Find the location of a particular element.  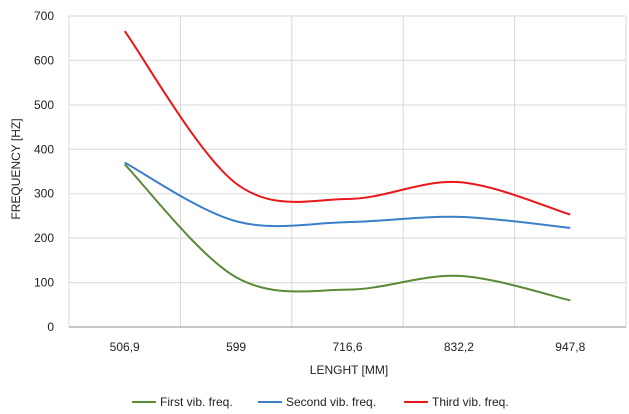

x-axis-title: LENGHT [MM] is located at coordinates (349, 370).